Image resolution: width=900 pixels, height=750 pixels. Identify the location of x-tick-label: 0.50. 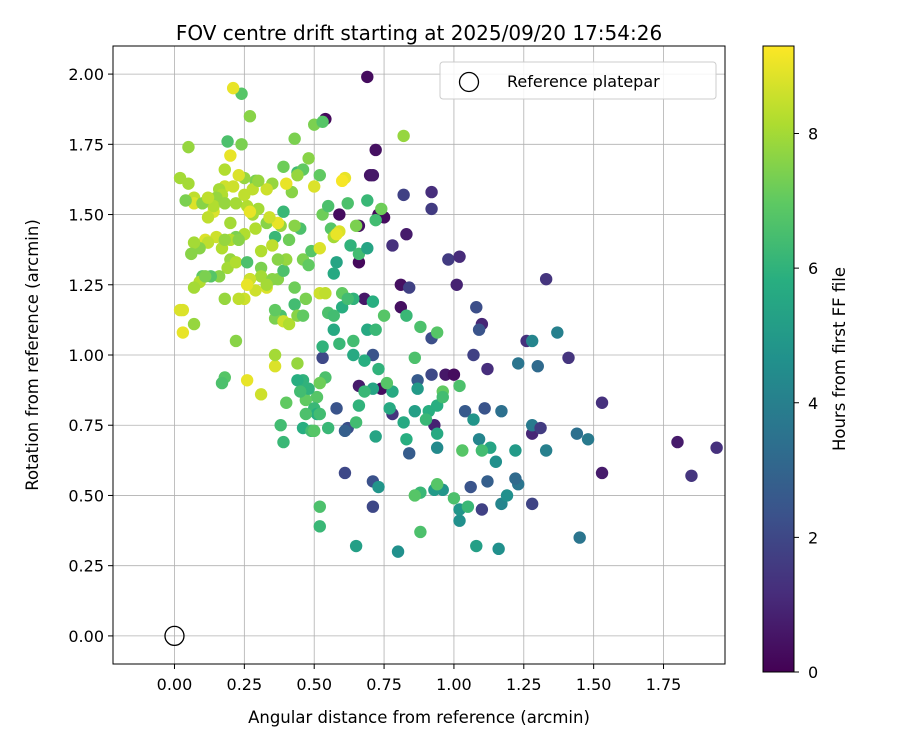
(314, 684).